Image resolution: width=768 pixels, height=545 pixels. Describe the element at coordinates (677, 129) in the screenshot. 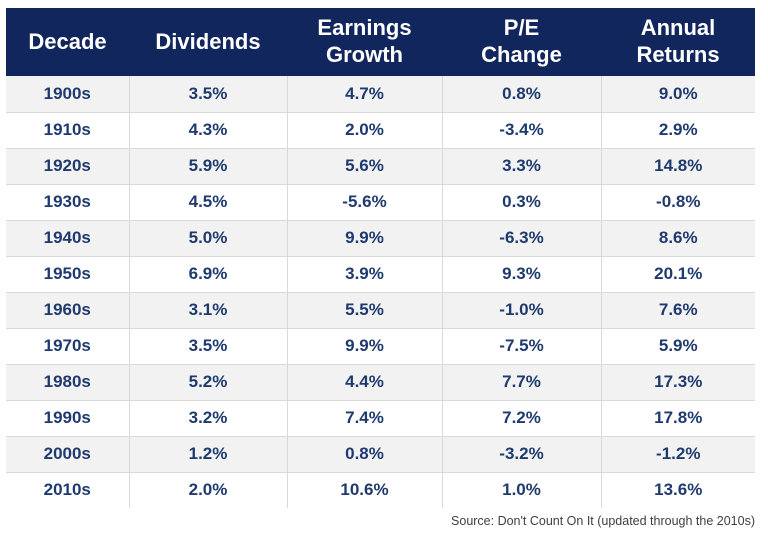

I see `cell-annual-returns: 2.9%` at that location.